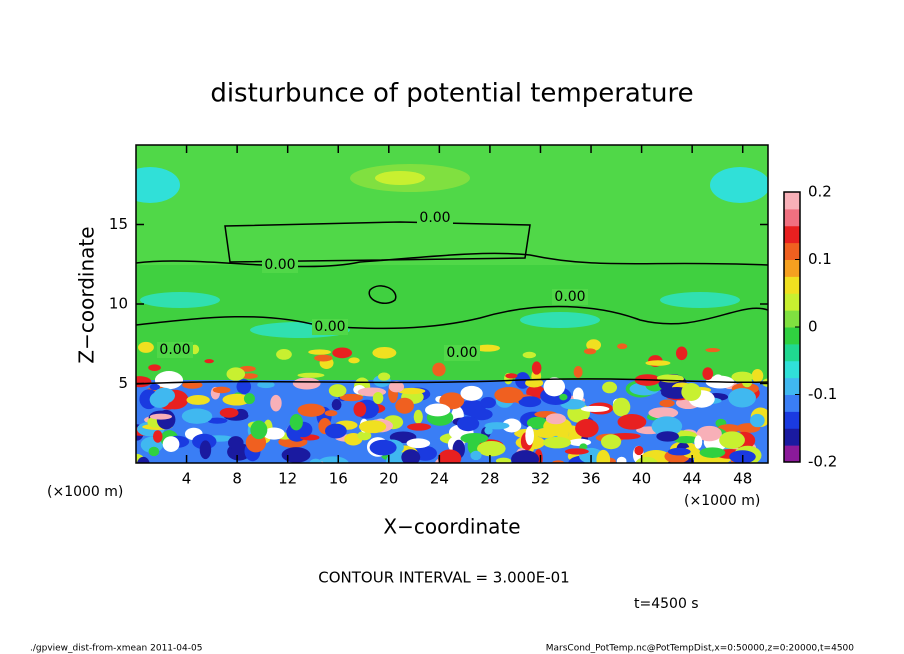  I want to click on x-tick-label: 36, so click(590, 479).